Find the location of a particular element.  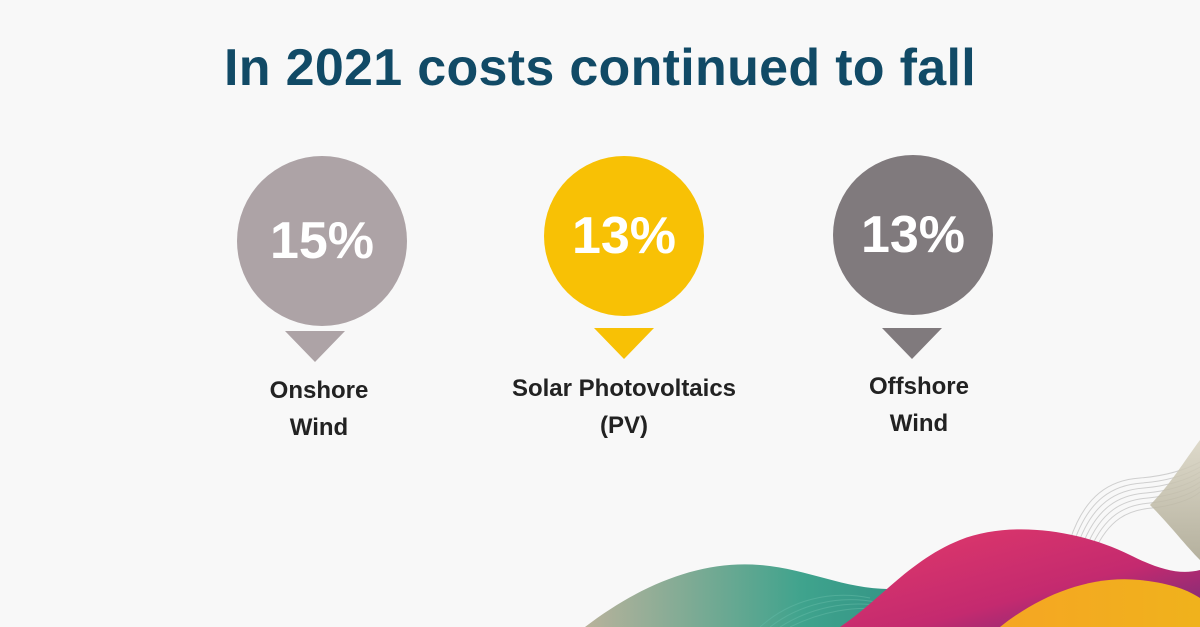

stat-circle-offshore: 13% is located at coordinates (913, 235).